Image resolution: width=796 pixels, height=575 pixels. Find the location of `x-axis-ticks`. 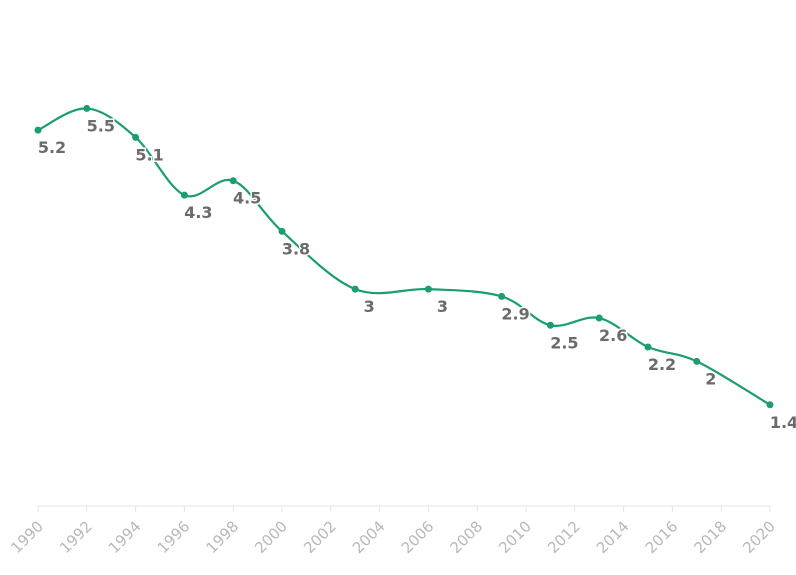

x-axis-ticks is located at coordinates (404, 509).